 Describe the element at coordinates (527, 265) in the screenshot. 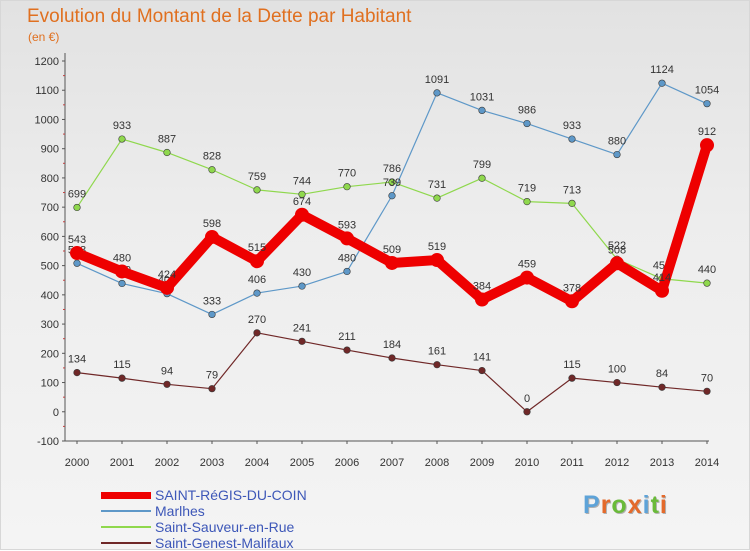

I see `data-label: 459` at that location.